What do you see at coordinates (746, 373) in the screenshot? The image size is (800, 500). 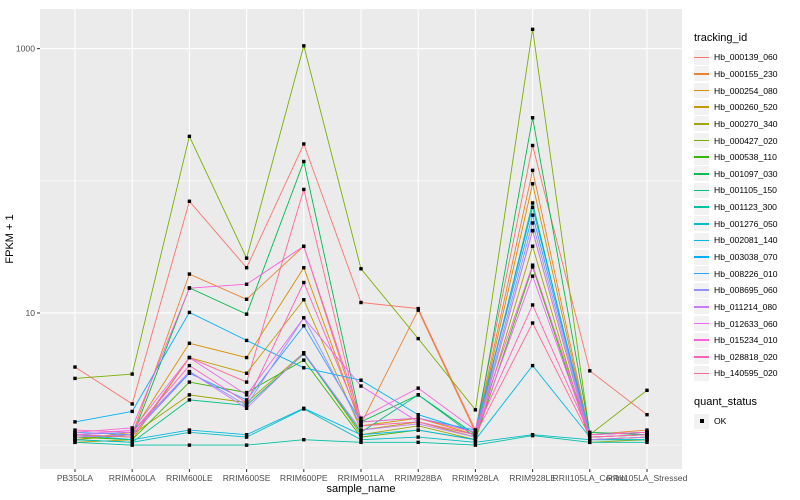 I see `legend-item-label: Hb_140595_020` at bounding box center [746, 373].